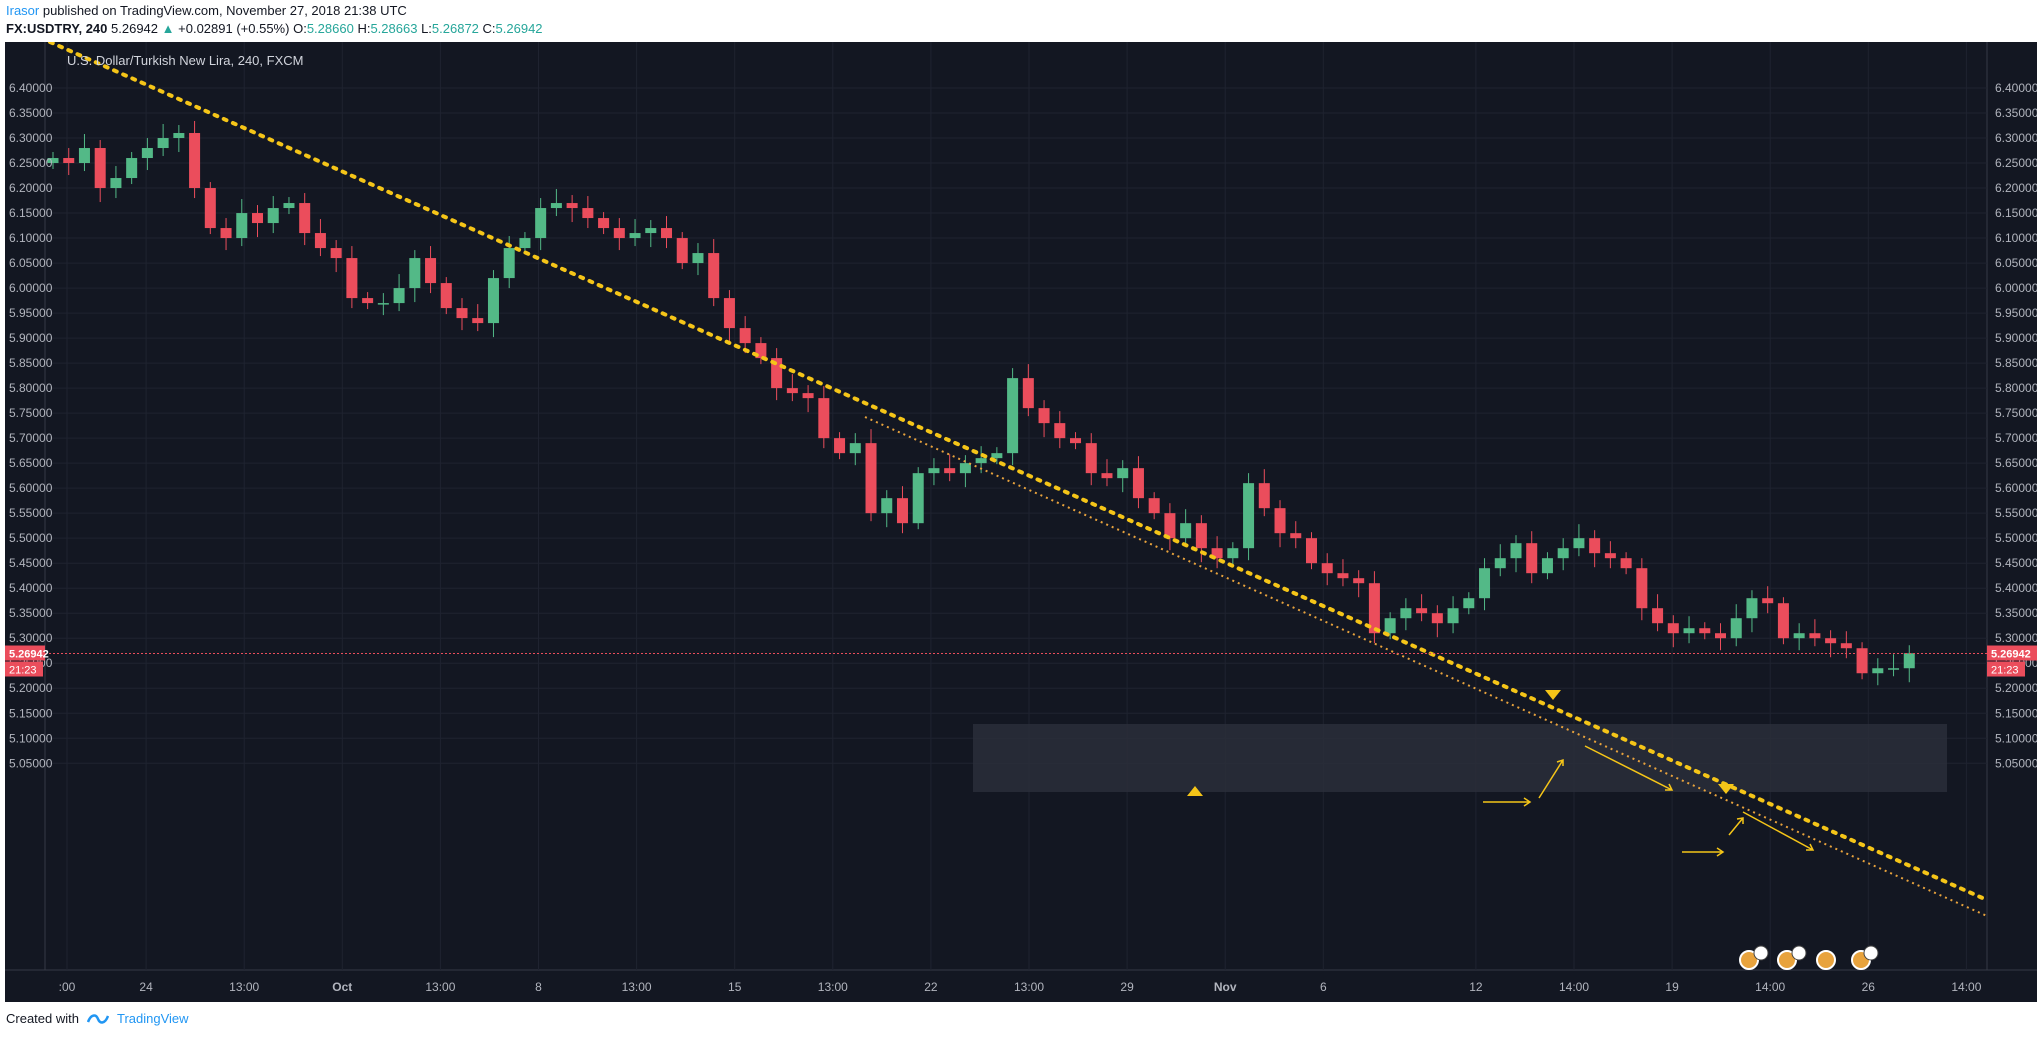 The width and height of the screenshot is (2041, 1038). What do you see at coordinates (2016, 588) in the screenshot?
I see `y-tick-label: 5.40000` at bounding box center [2016, 588].